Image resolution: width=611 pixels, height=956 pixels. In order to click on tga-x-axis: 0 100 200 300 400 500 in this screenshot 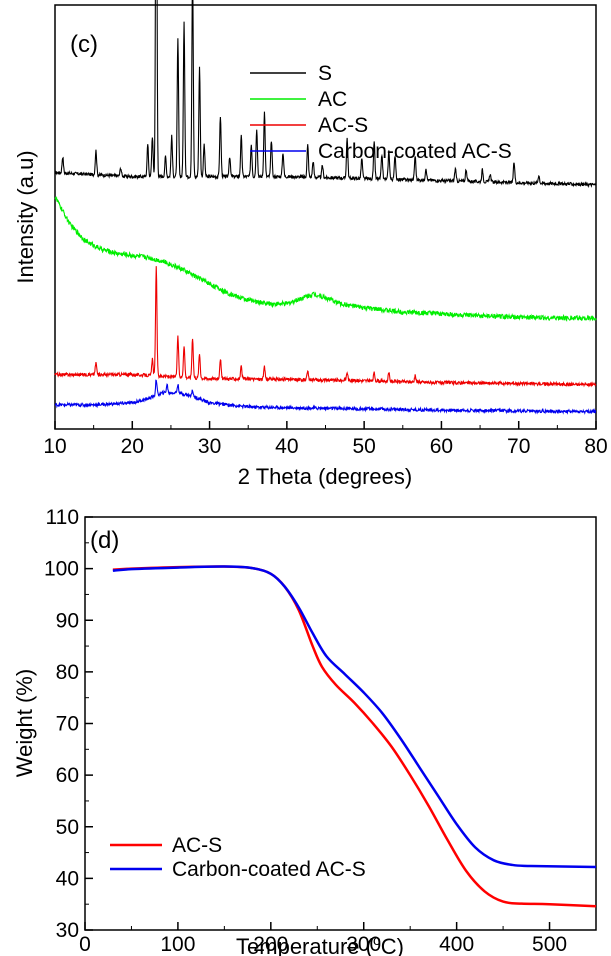, I will do `click(323, 939)`.